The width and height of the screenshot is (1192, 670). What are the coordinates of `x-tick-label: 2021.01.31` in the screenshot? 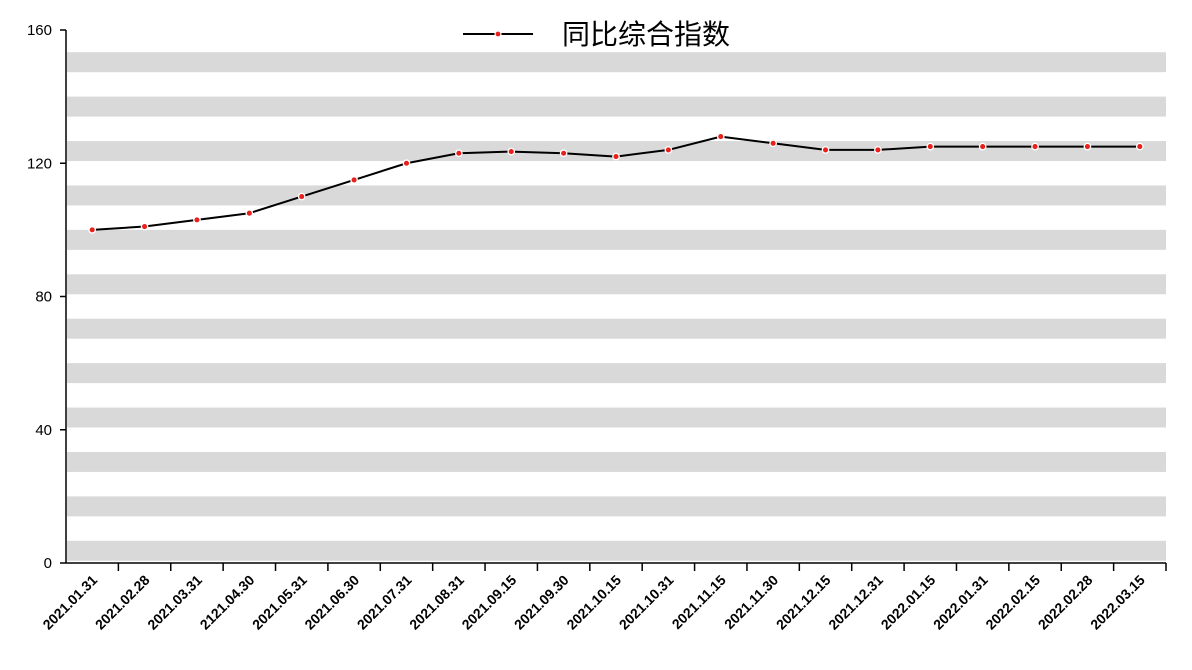 It's located at (69, 602).